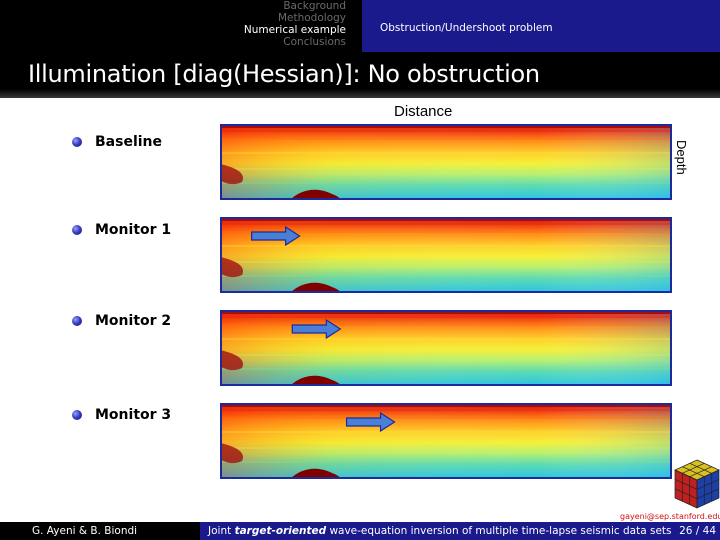 The width and height of the screenshot is (720, 540). Describe the element at coordinates (133, 230) in the screenshot. I see `bullet-label: Monitor 1` at that location.